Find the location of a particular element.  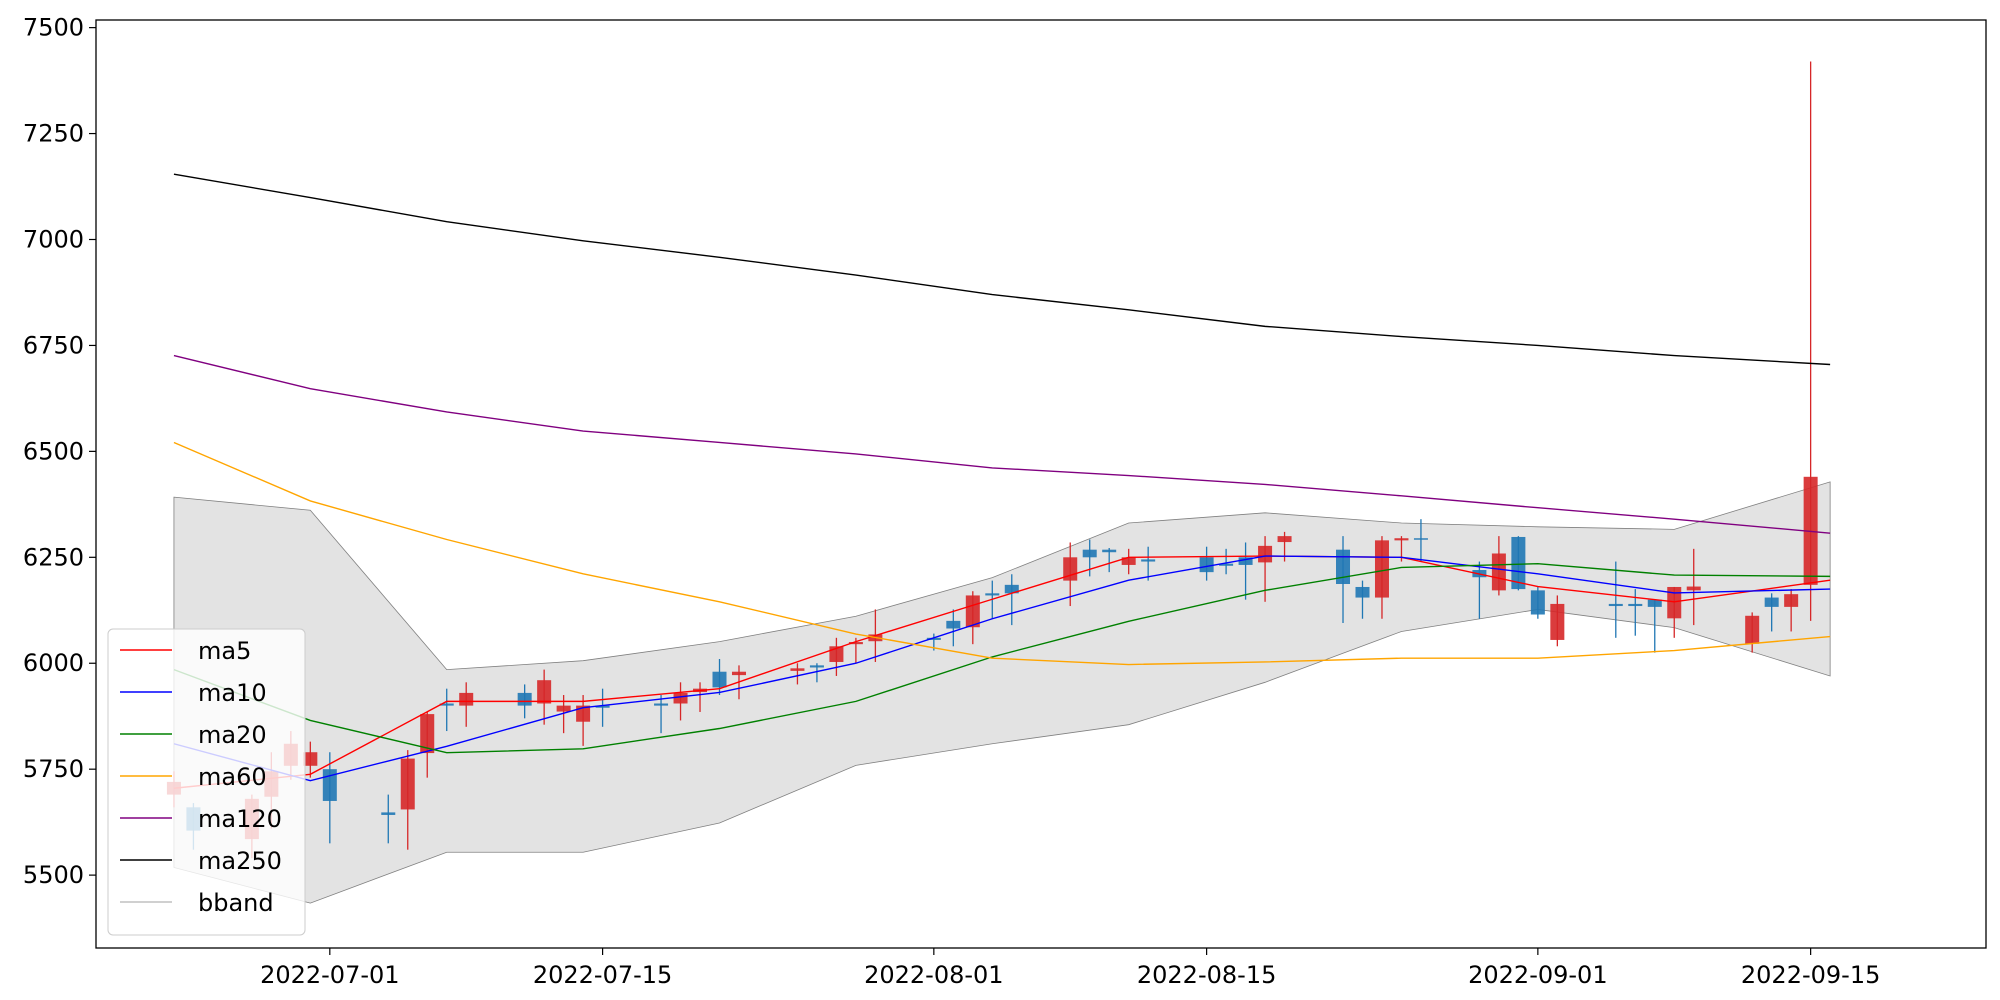

y-tick-label: 6000 is located at coordinates (53, 663).